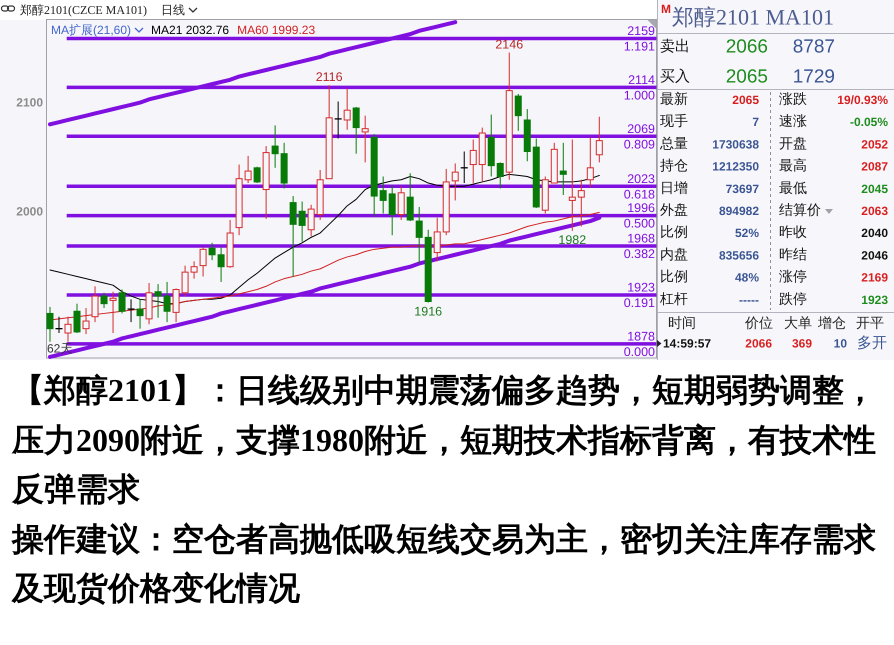 This screenshot has width=894, height=645. What do you see at coordinates (674, 210) in the screenshot?
I see `text: 外盘` at bounding box center [674, 210].